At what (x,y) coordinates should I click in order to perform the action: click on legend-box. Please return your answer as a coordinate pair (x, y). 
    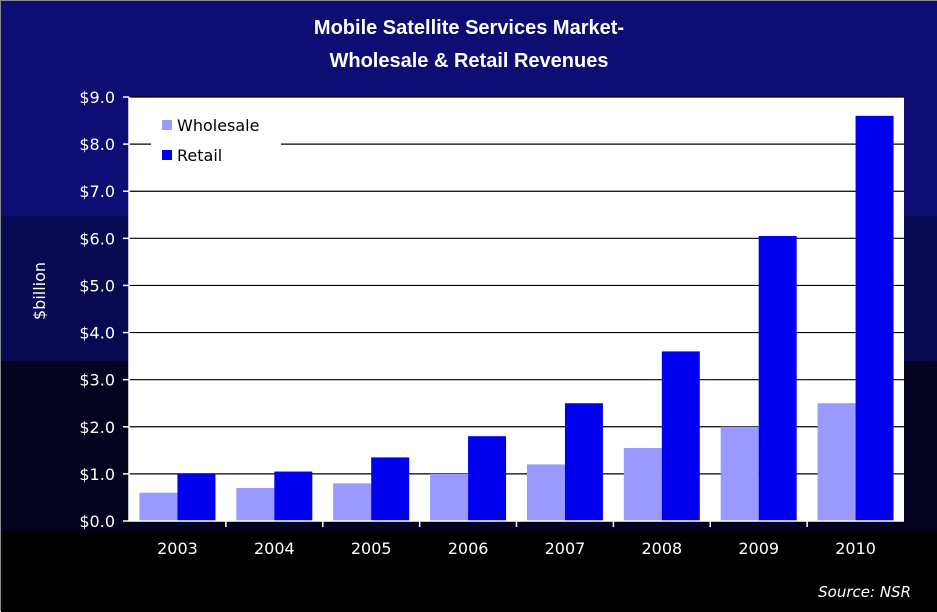
    Looking at the image, I should click on (216, 140).